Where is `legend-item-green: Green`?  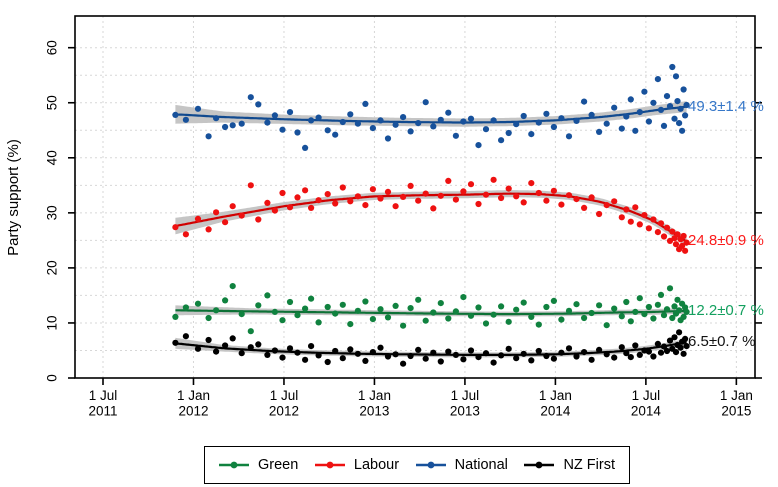 legend-item-green: Green is located at coordinates (258, 465).